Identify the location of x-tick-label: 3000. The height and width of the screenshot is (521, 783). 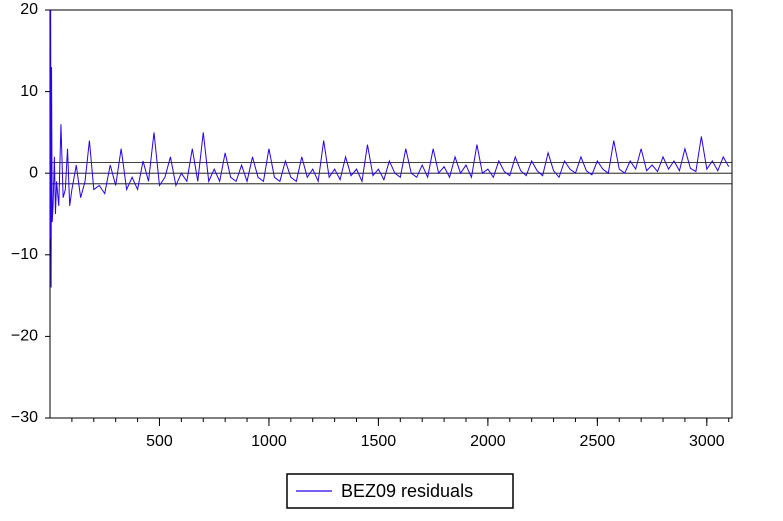
(707, 441).